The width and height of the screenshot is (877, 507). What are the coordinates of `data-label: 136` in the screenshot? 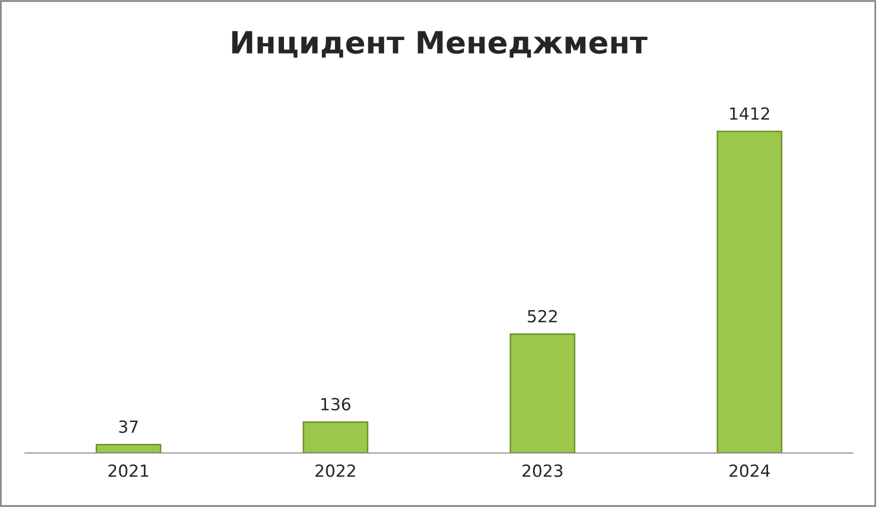 It's located at (335, 404).